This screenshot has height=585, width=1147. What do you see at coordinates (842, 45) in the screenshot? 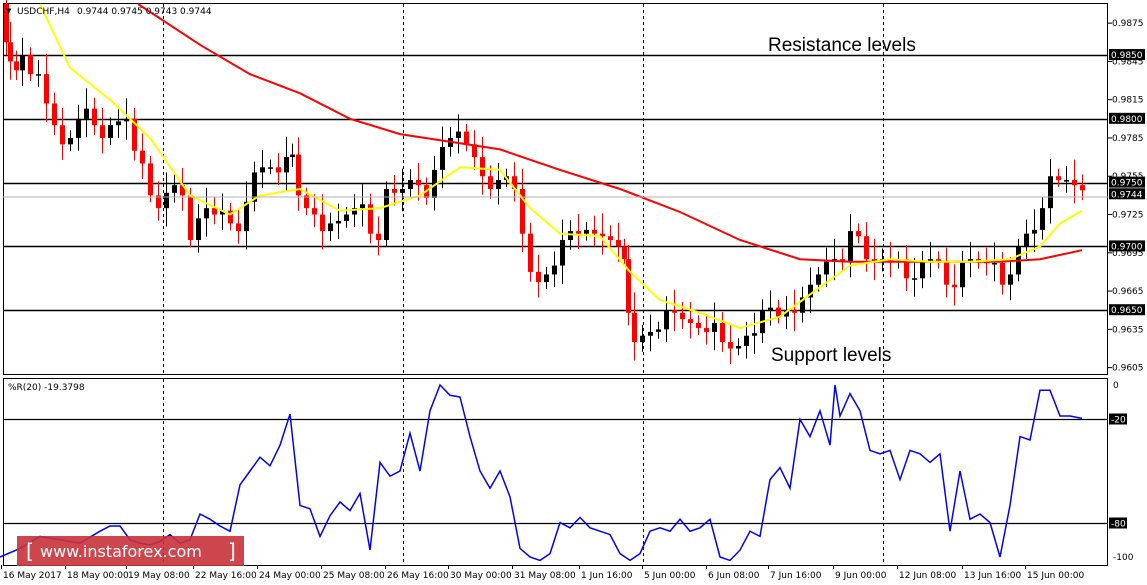
I see `resistance-annotation: Resistance levels` at bounding box center [842, 45].